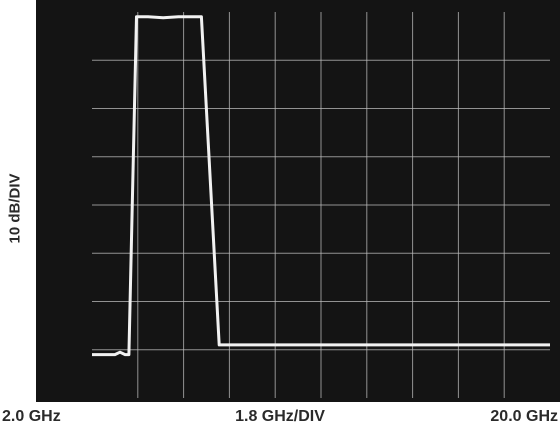  I want to click on y-axis-label: 10 dB/DIV, so click(15, 208).